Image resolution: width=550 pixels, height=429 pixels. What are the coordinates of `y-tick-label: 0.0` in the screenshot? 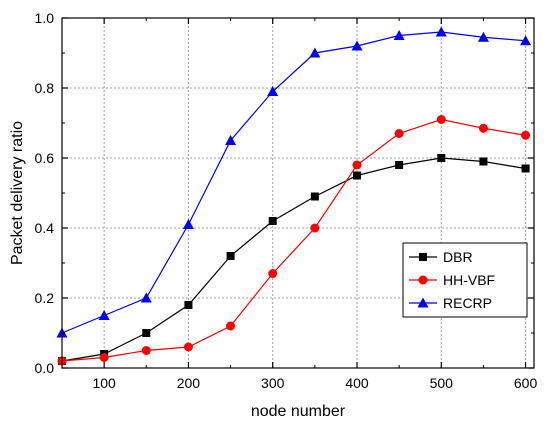 It's located at (45, 368).